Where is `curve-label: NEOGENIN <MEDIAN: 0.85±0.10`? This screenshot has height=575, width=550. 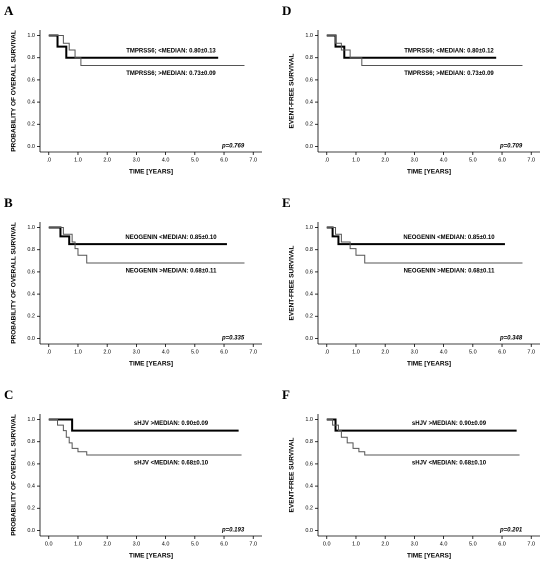 curve-label: NEOGENIN <MEDIAN: 0.85±0.10 is located at coordinates (171, 238).